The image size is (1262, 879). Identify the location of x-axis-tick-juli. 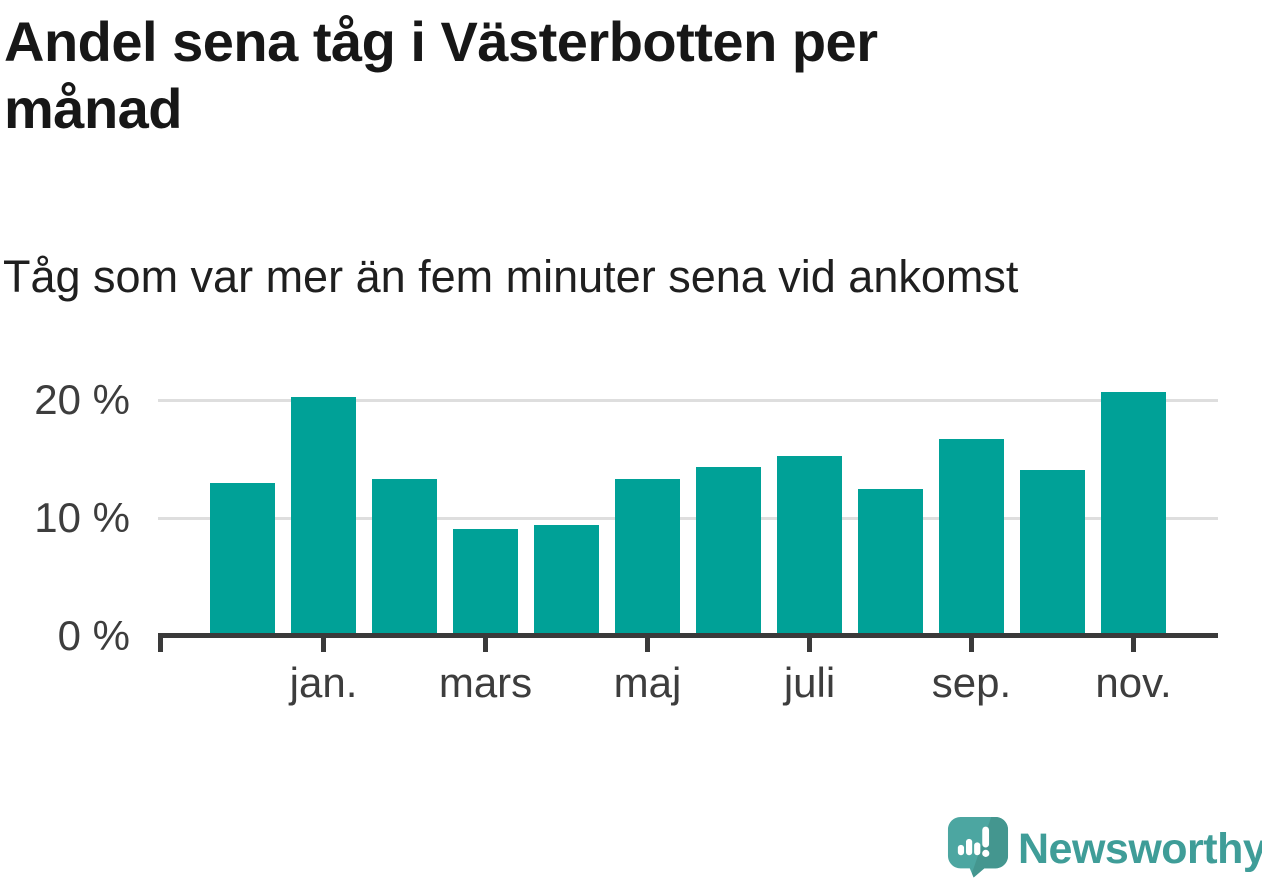
(809, 645).